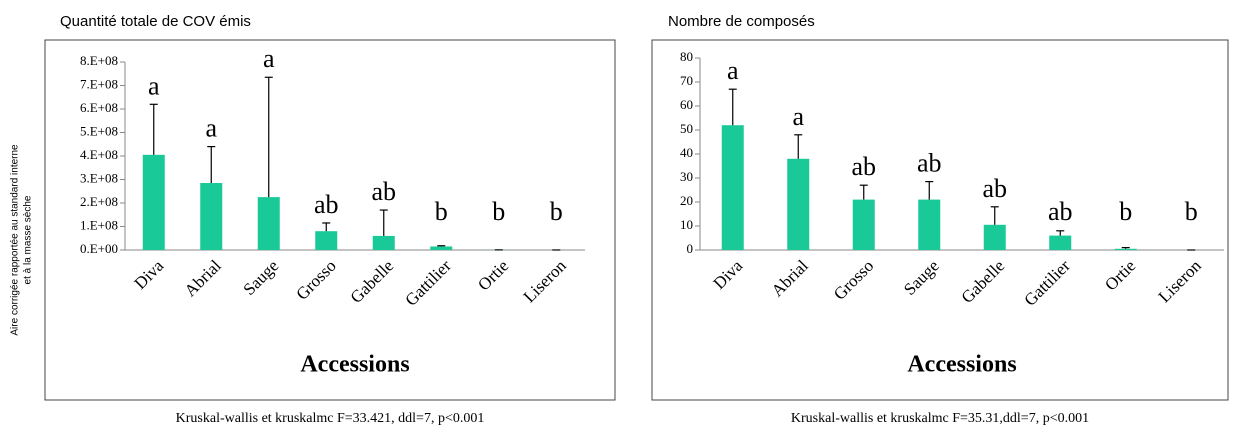  I want to click on y-axis-label: et à la masse sèche, so click(28, 239).